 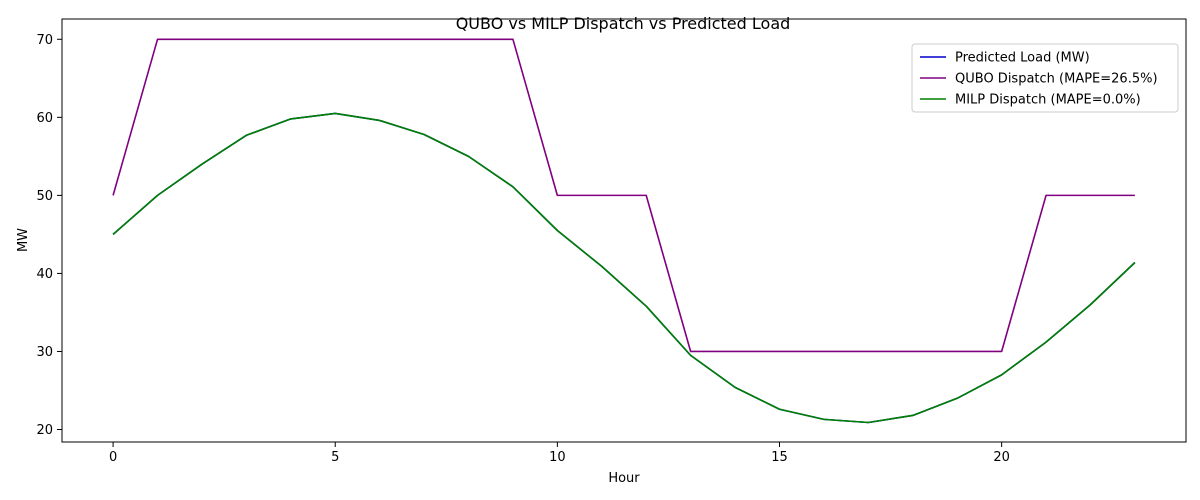 I want to click on x-axis: 0 5 10 15 20, so click(x=559, y=453).